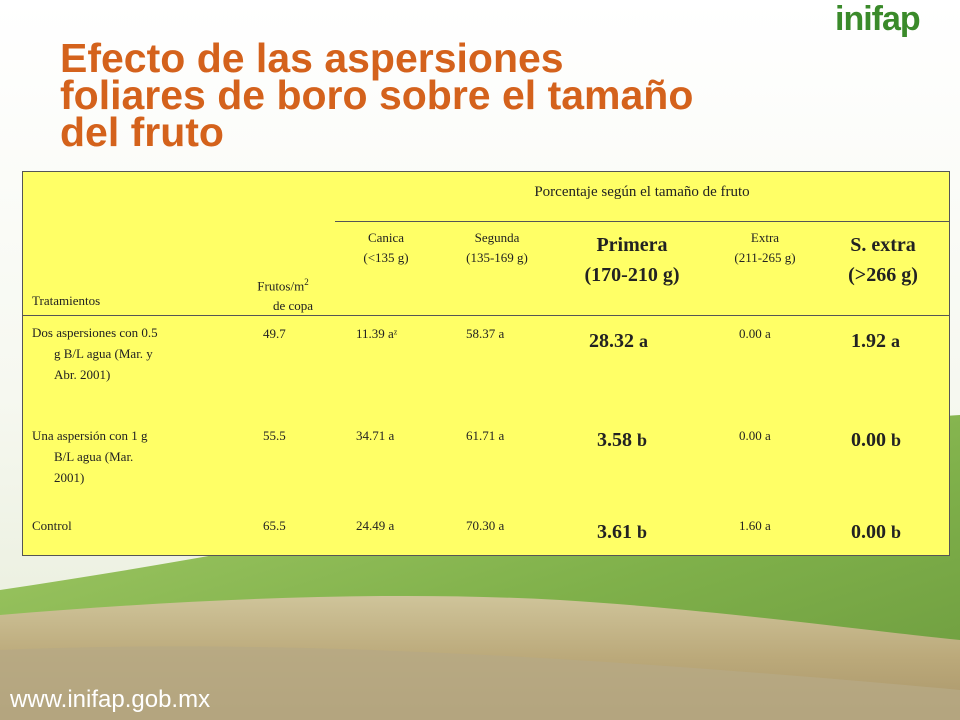 The width and height of the screenshot is (960, 720). What do you see at coordinates (876, 532) in the screenshot?
I see `table-row-3-sextra: 0.00 b` at bounding box center [876, 532].